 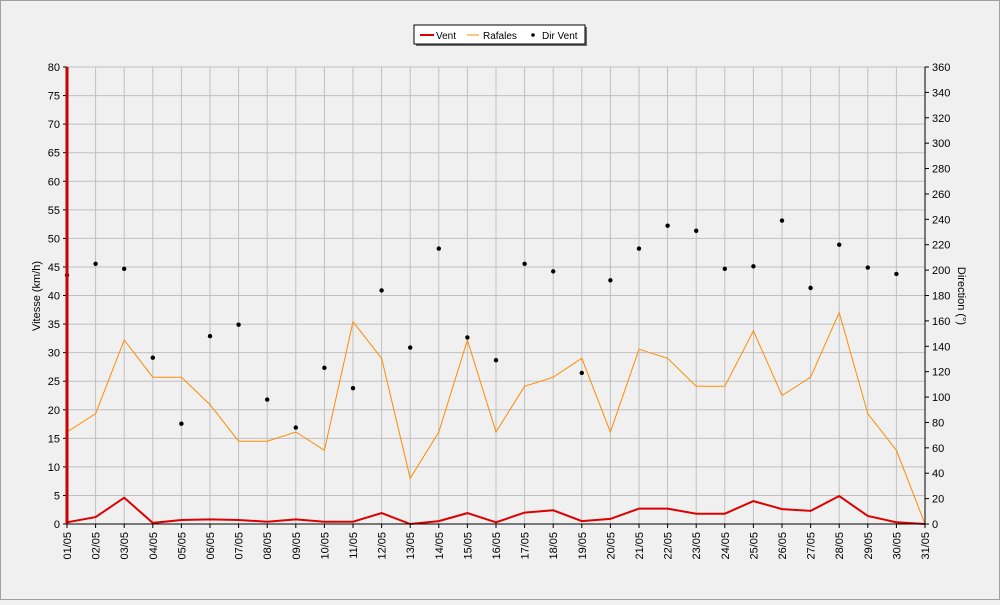 What do you see at coordinates (941, 170) in the screenshot?
I see `y-right-tick-label: 280` at bounding box center [941, 170].